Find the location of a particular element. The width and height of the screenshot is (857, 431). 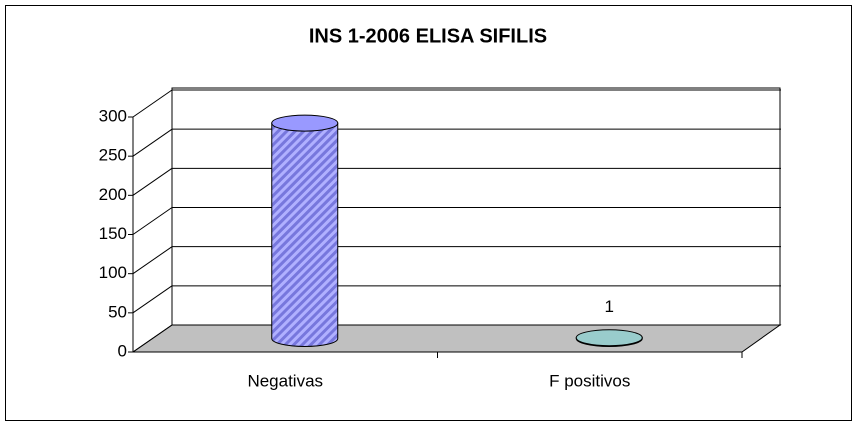

y-tick-label: 50 is located at coordinates (117, 311).